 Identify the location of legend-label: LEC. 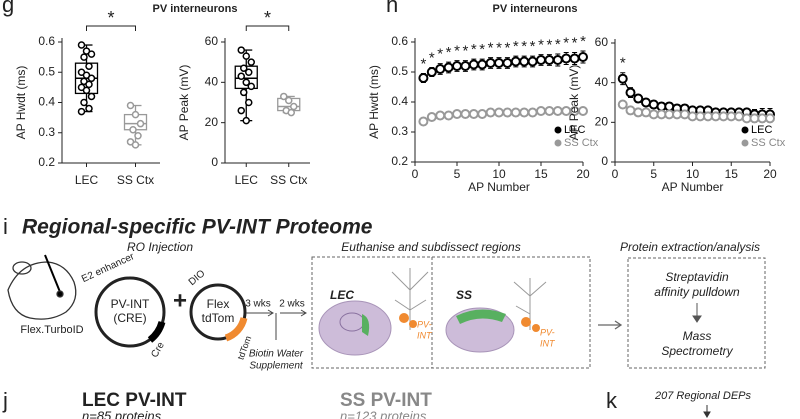
(574, 130).